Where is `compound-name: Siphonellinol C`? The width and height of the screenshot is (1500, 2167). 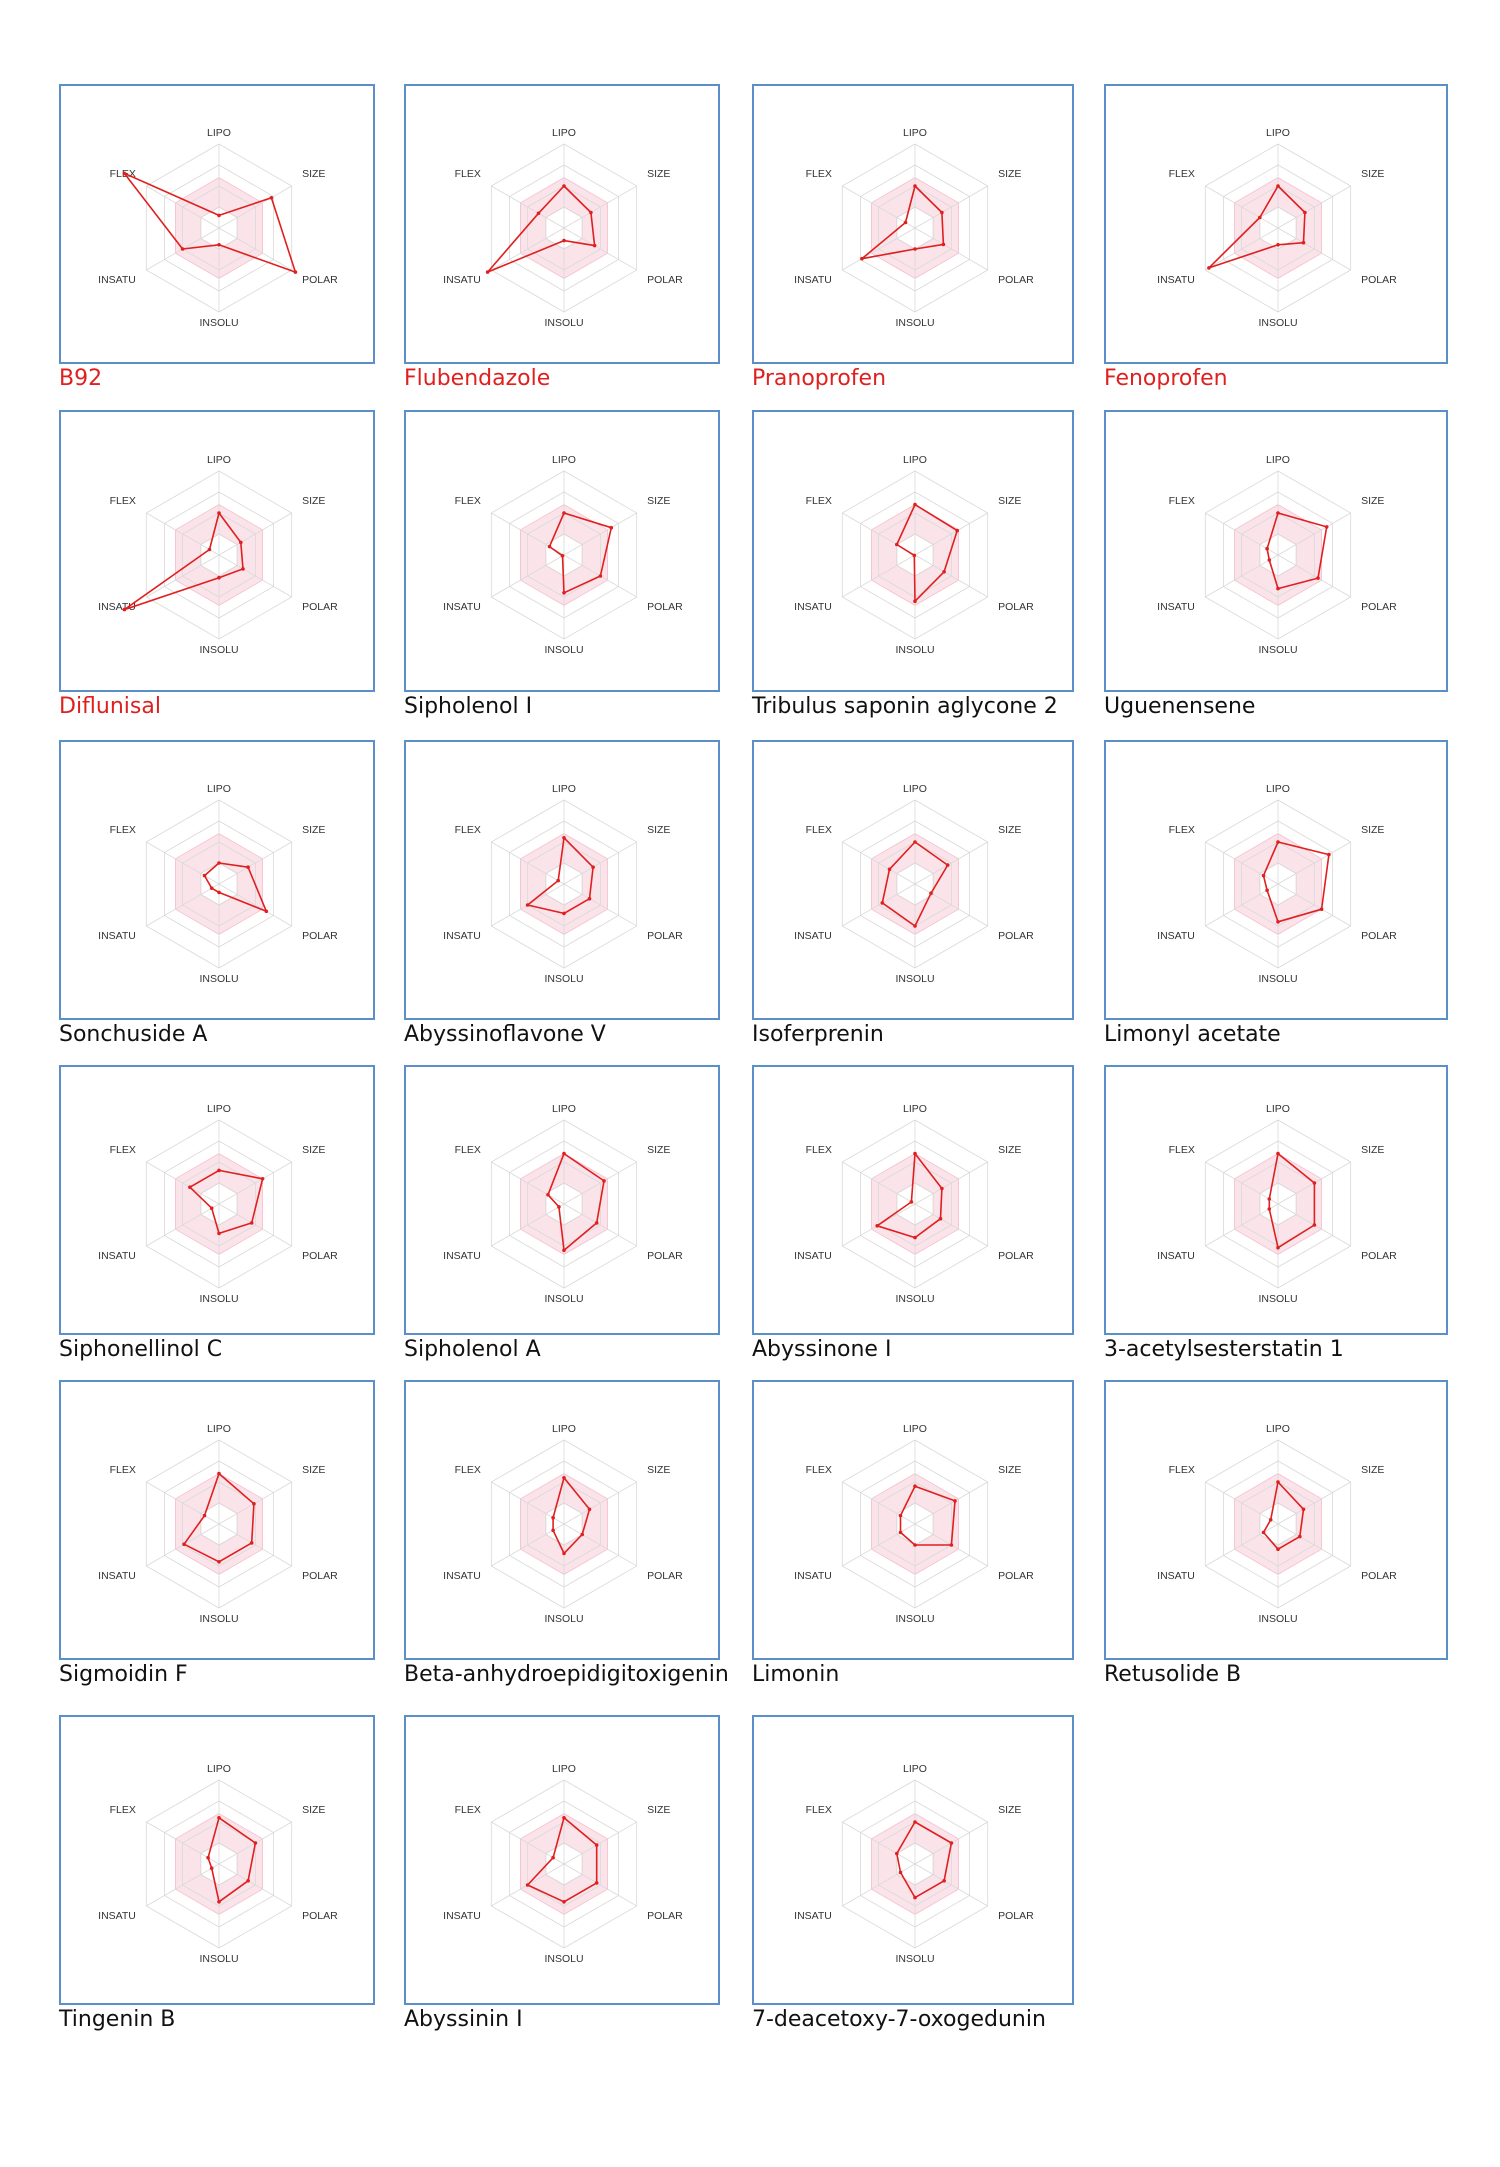
compound-name: Siphonellinol C is located at coordinates (141, 1349).